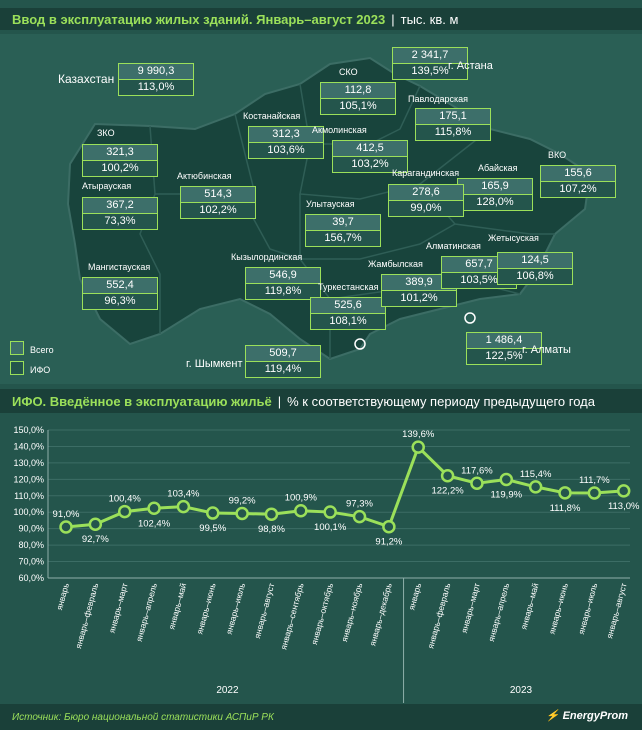 The width and height of the screenshot is (642, 730). I want to click on y-tick-label: 100,0%, so click(28, 512).